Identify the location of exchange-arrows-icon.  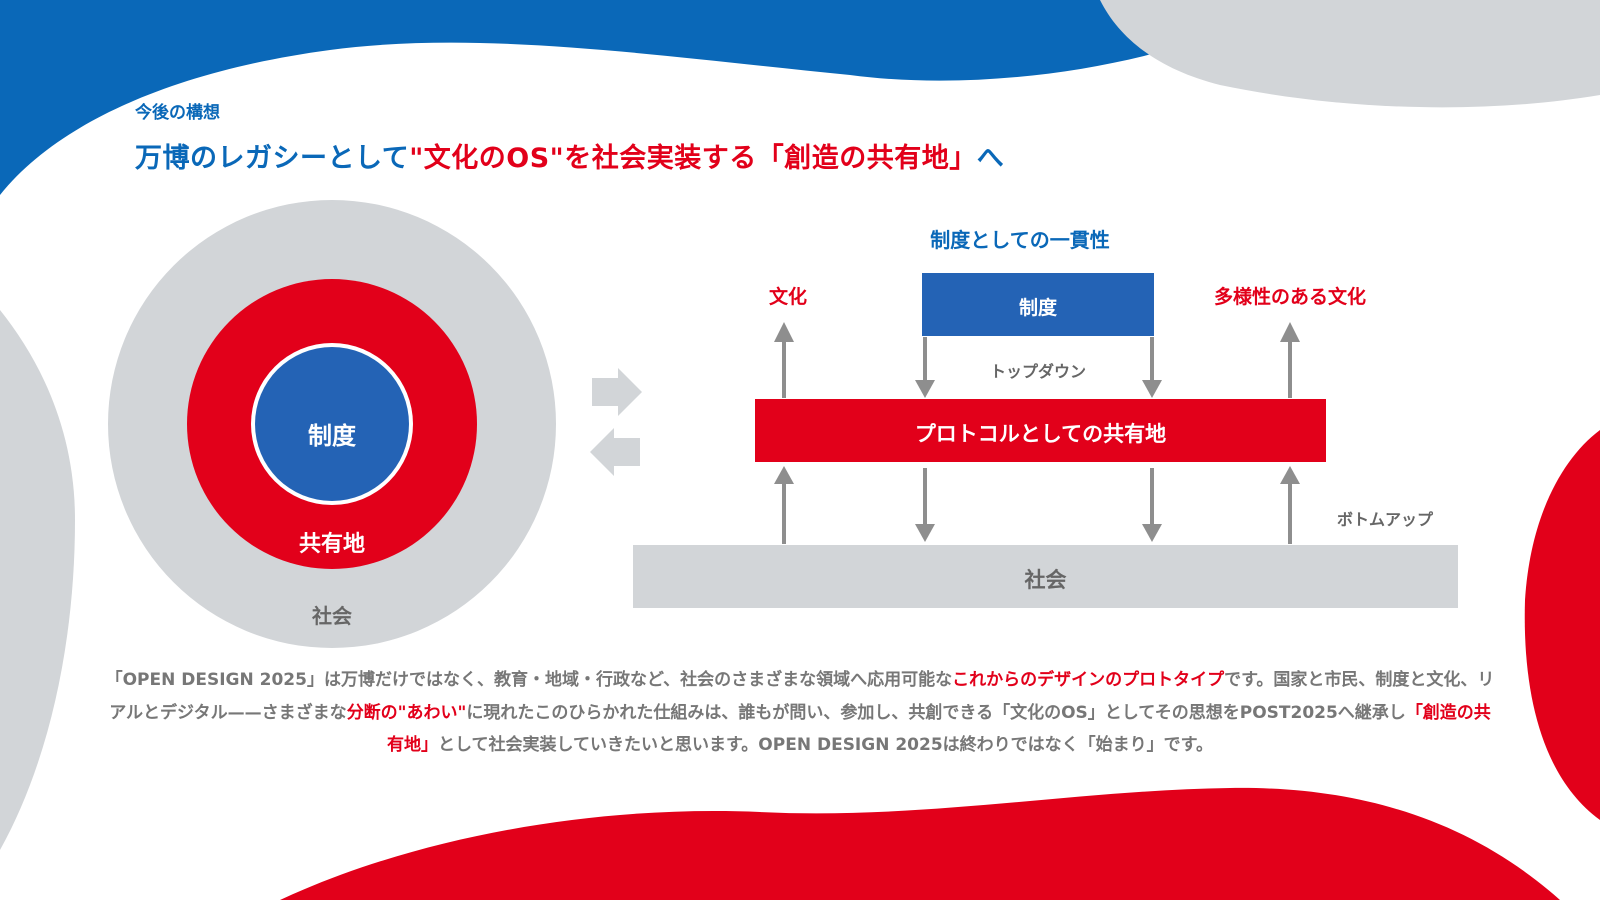
(616, 422).